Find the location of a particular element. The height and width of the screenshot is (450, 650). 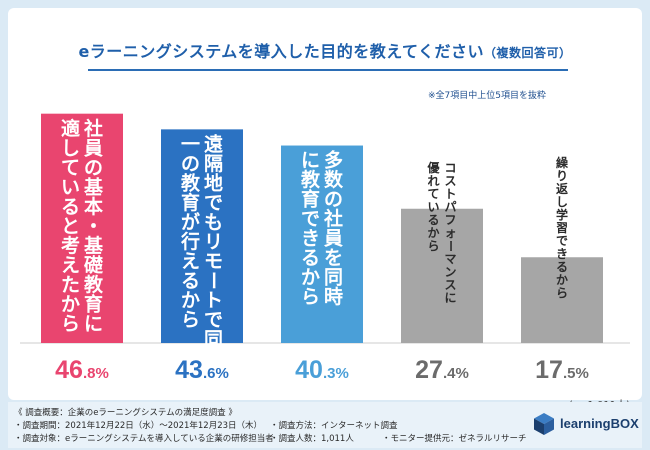

svg-text: を is located at coordinates (333, 258).